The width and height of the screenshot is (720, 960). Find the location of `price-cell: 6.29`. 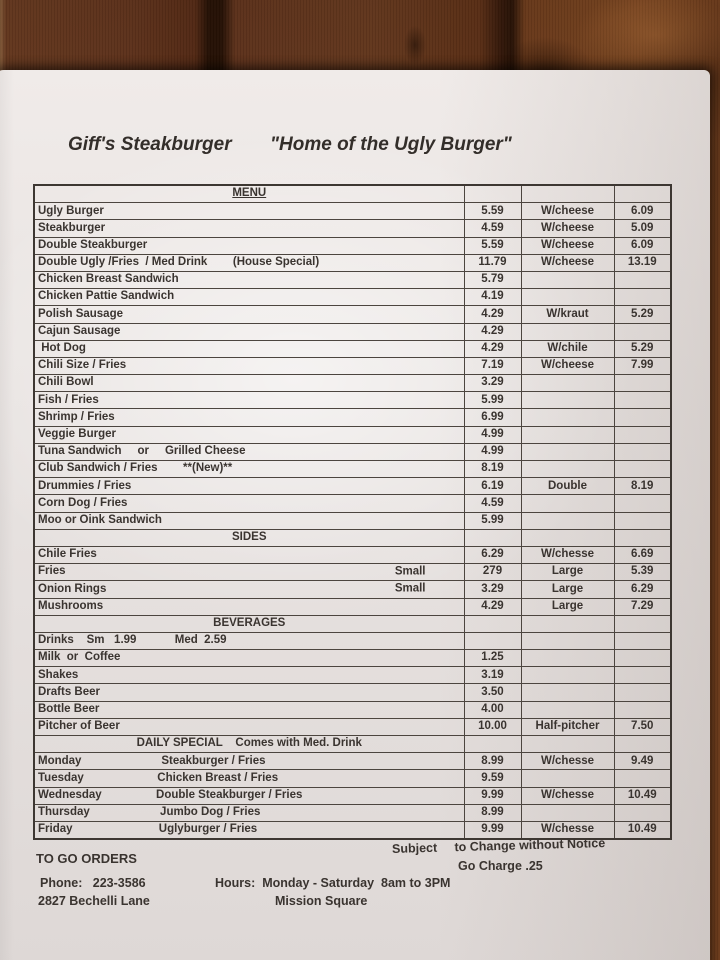

price-cell: 6.29 is located at coordinates (492, 555).